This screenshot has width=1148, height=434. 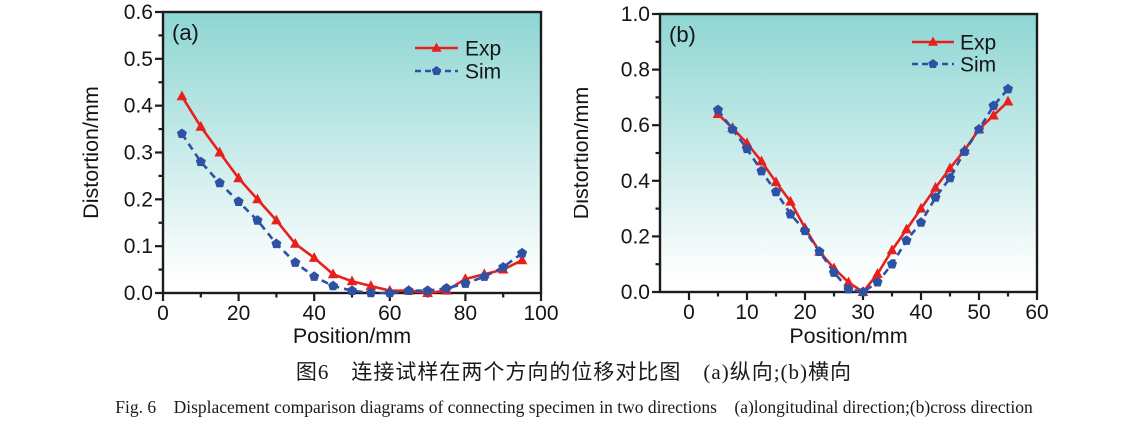 I want to click on svg-text: 0.5, so click(x=138, y=59).